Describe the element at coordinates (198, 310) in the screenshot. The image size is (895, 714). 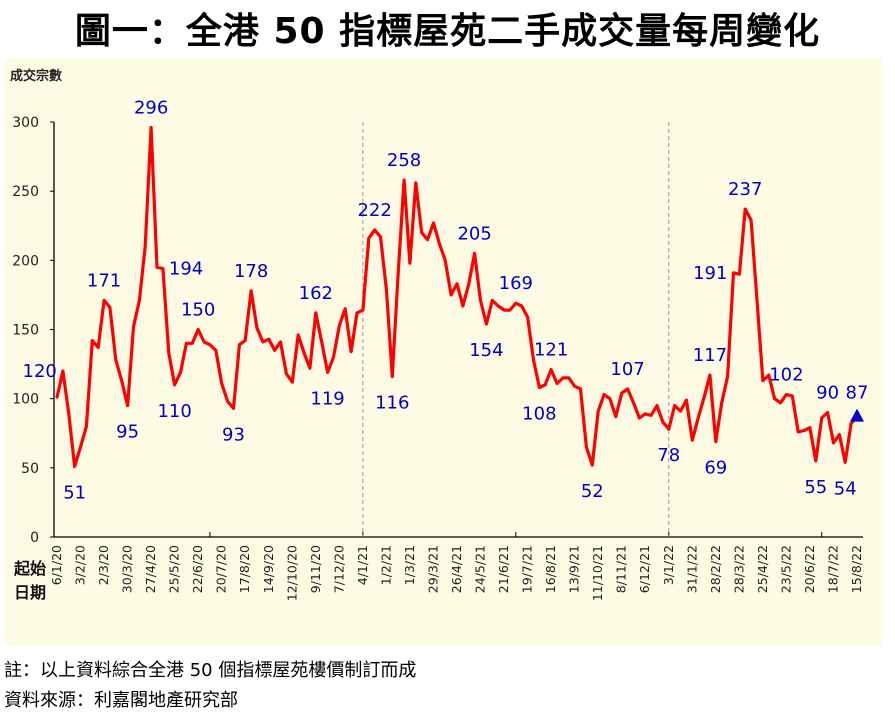
I see `data-label: 150` at that location.